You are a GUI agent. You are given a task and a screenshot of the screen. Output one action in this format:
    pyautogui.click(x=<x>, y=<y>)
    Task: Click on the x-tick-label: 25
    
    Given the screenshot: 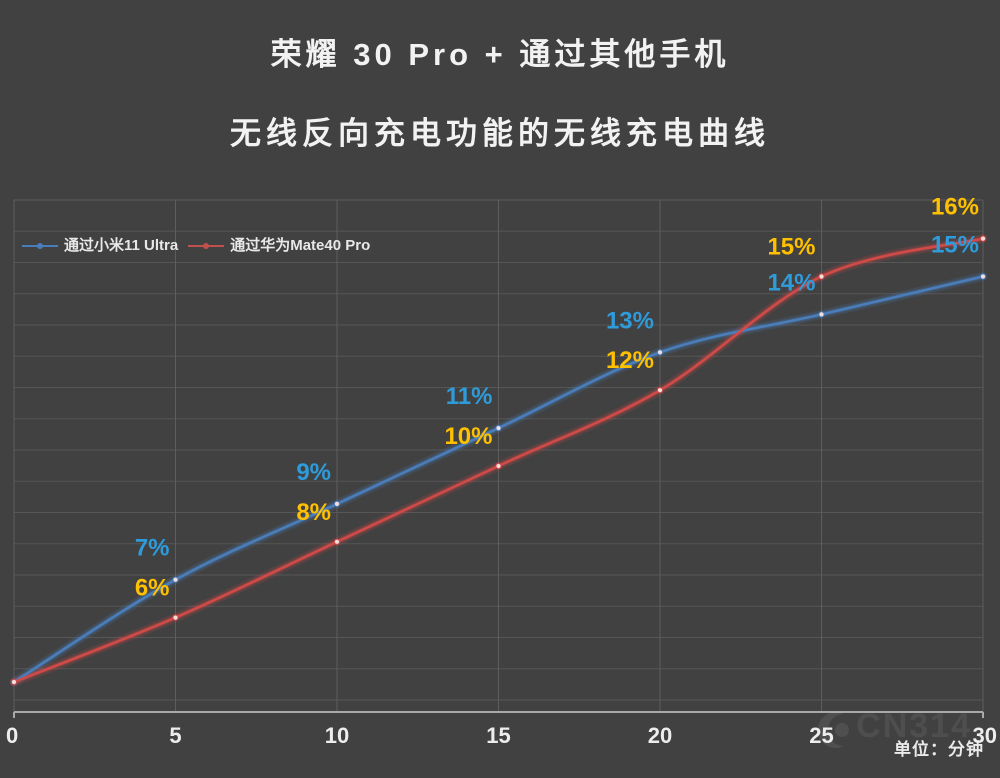 What is the action you would take?
    pyautogui.click(x=821, y=735)
    